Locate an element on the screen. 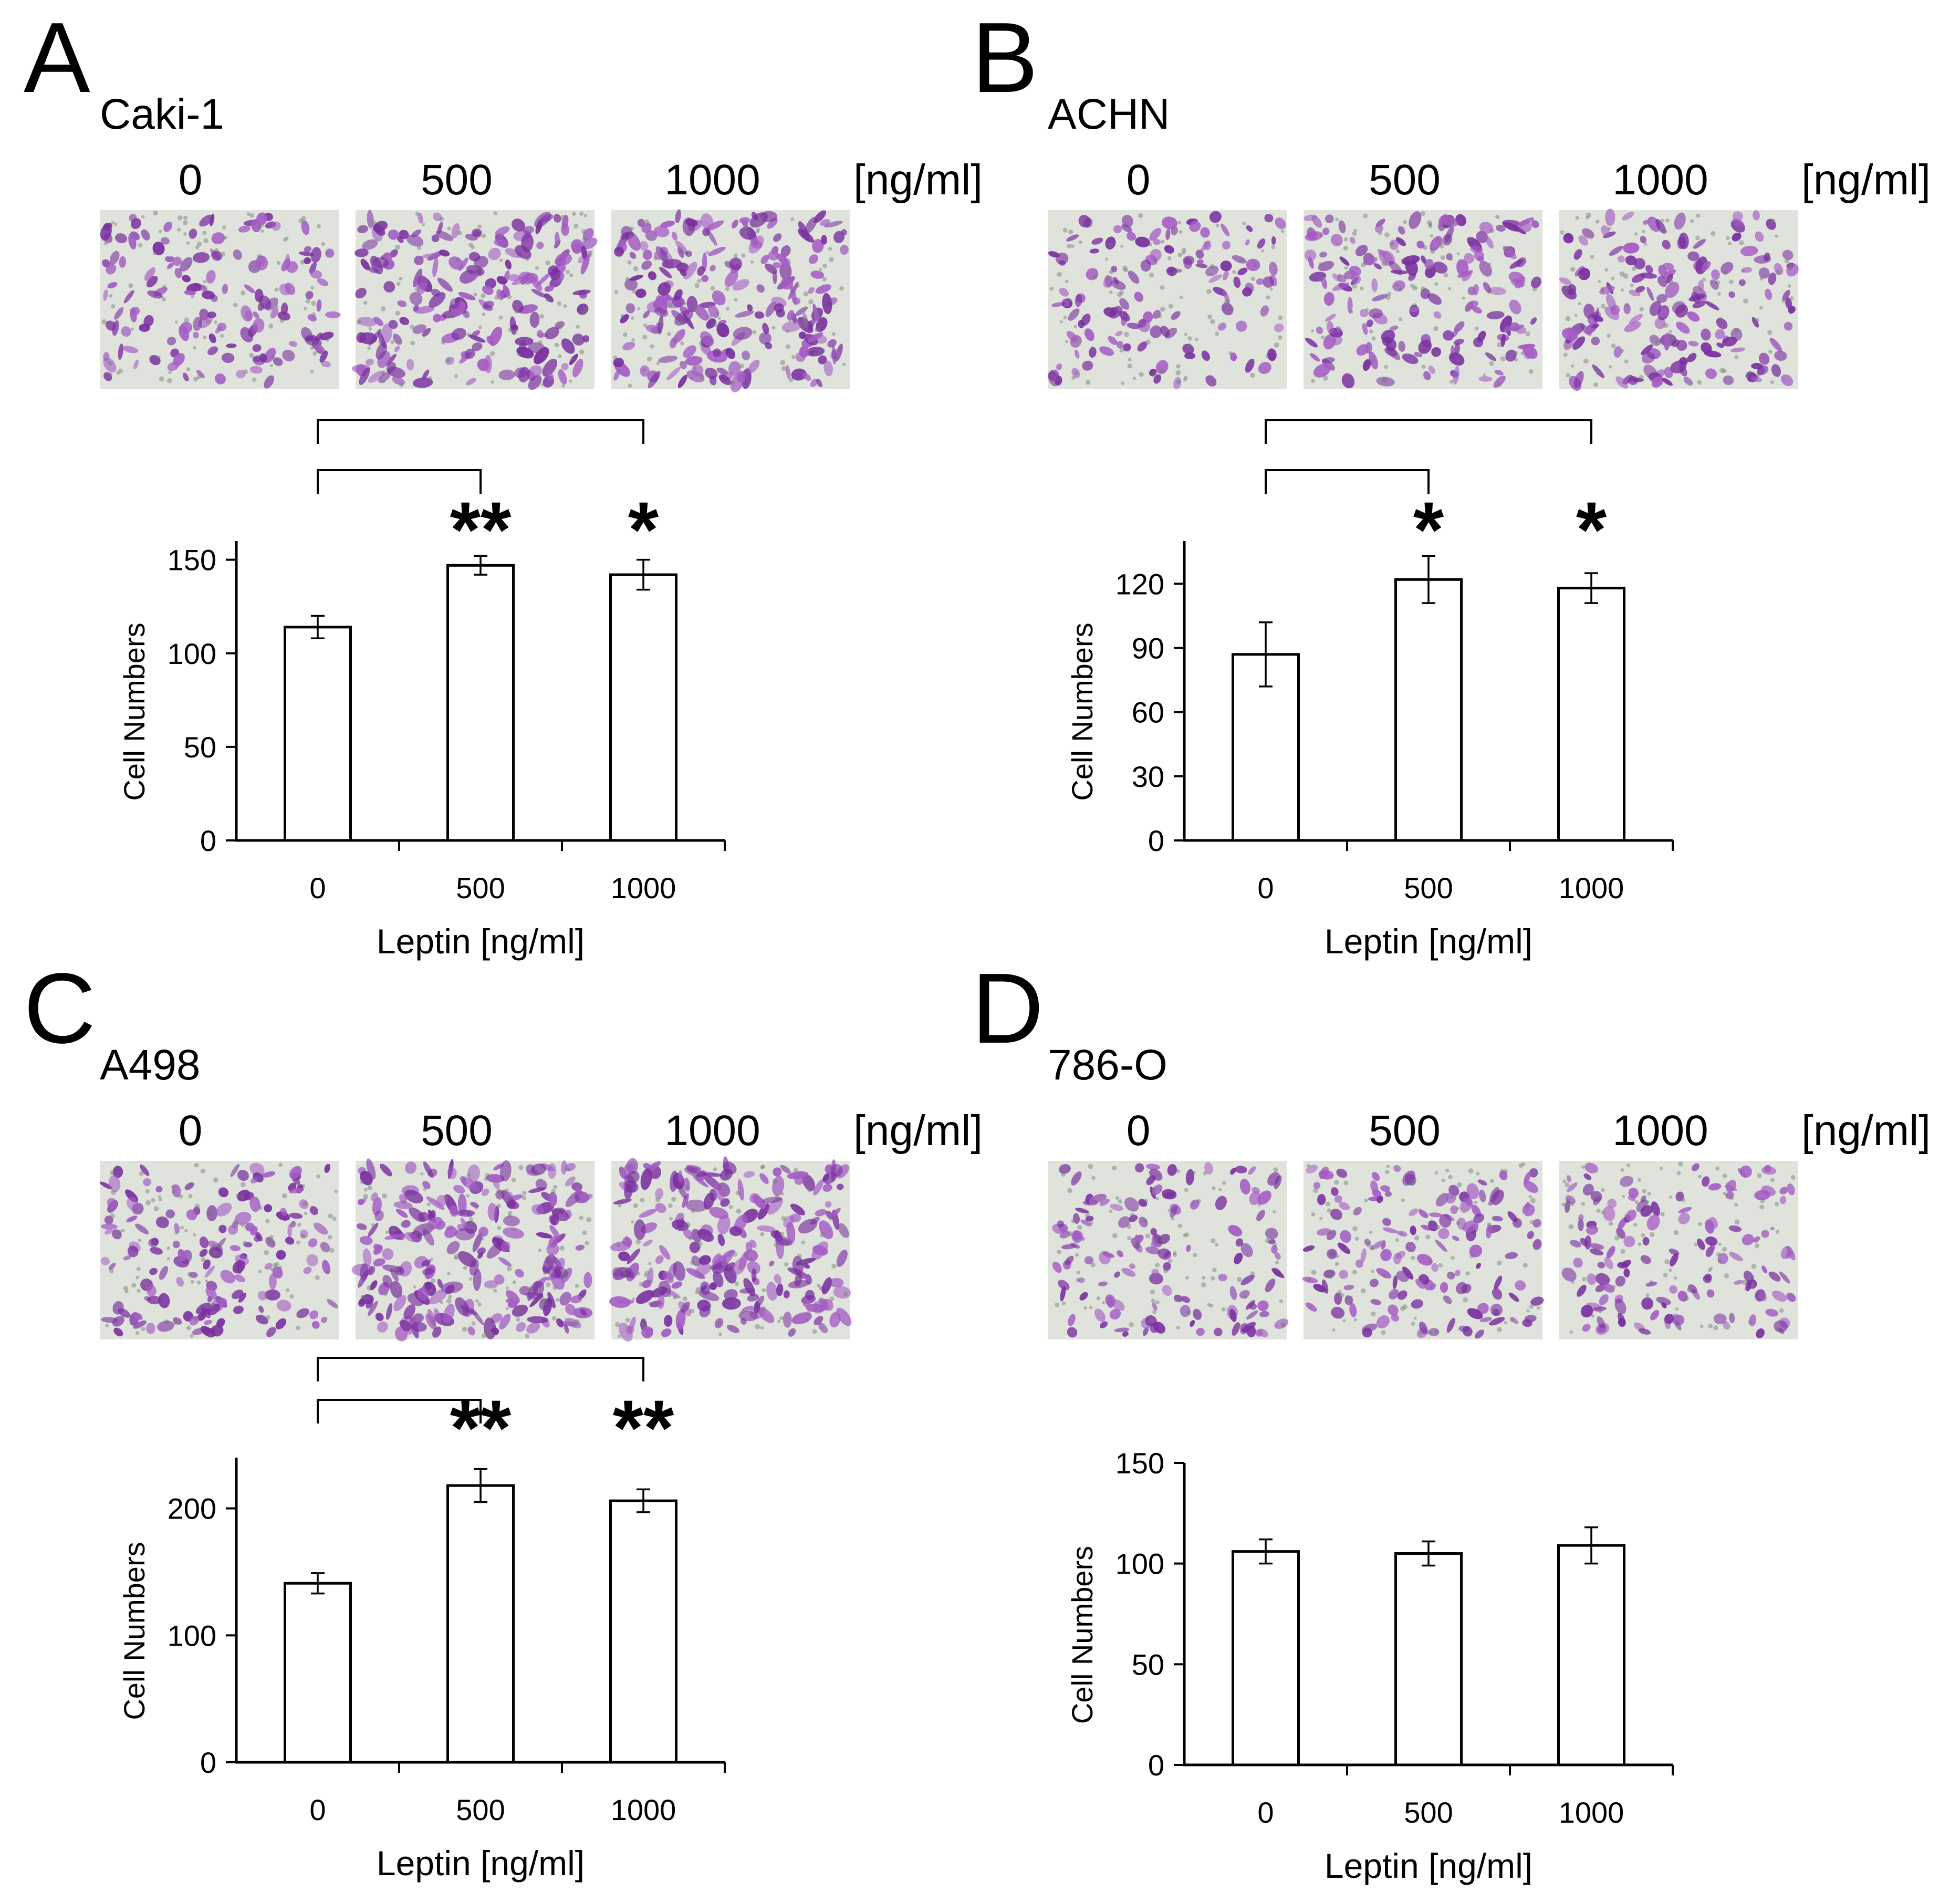 This screenshot has height=1902, width=1960. image-concentration-label: 1000 is located at coordinates (712, 1131).